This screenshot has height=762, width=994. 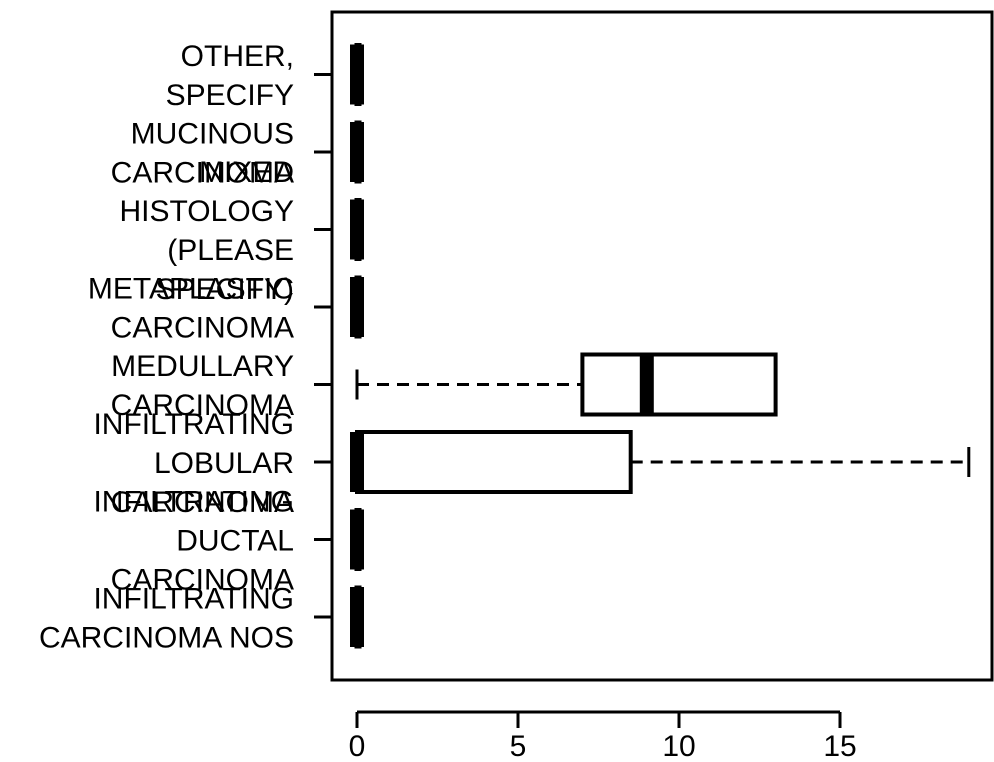 I want to click on category-label: OTHER, SPECIFY, so click(x=230, y=76).